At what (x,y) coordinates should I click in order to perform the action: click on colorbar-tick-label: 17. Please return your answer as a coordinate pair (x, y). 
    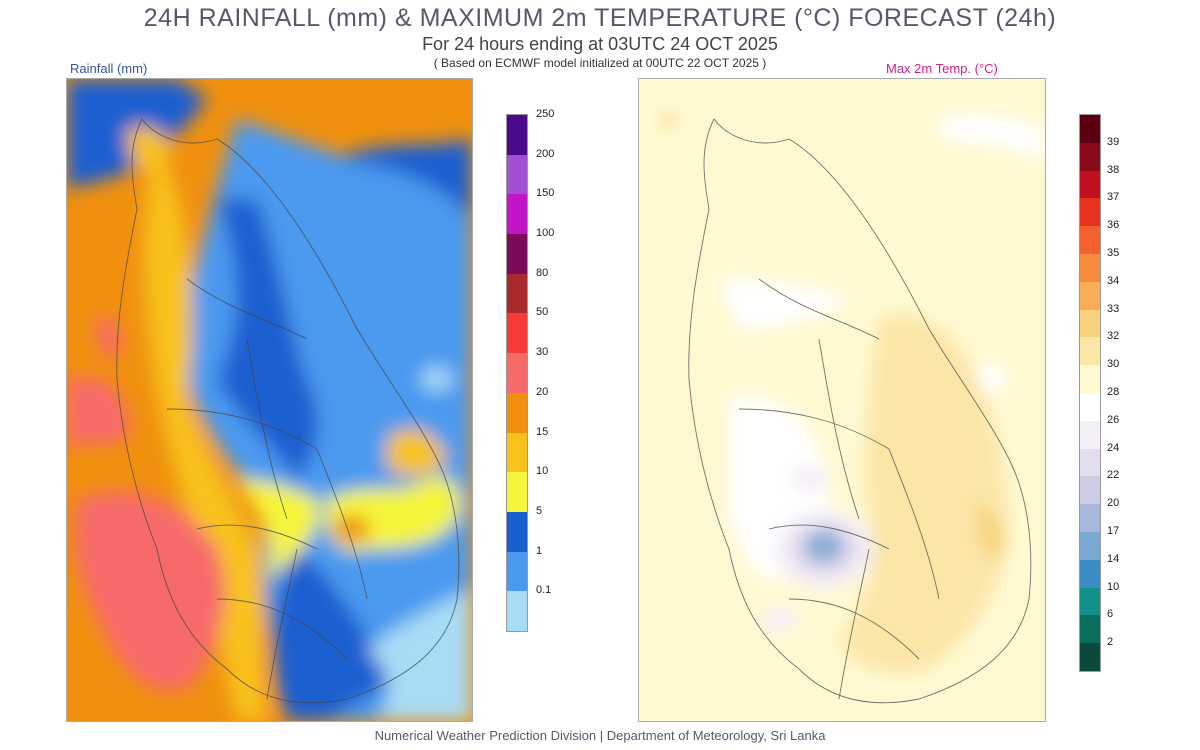
    Looking at the image, I should click on (1113, 531).